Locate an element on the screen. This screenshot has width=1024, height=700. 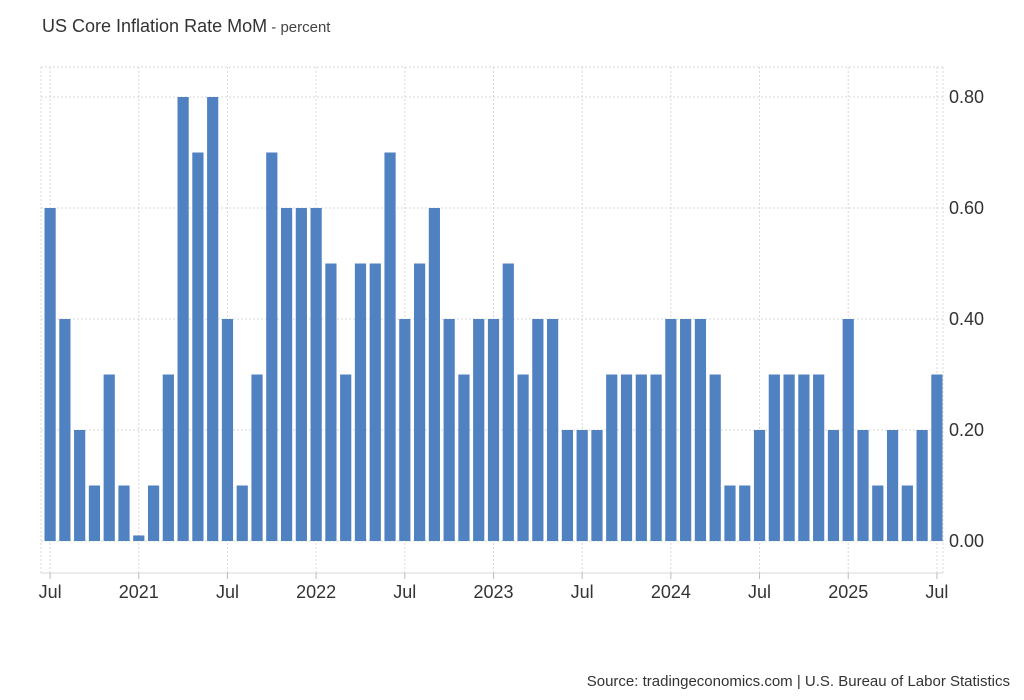
y-tick-label: 0.00 is located at coordinates (966, 541).